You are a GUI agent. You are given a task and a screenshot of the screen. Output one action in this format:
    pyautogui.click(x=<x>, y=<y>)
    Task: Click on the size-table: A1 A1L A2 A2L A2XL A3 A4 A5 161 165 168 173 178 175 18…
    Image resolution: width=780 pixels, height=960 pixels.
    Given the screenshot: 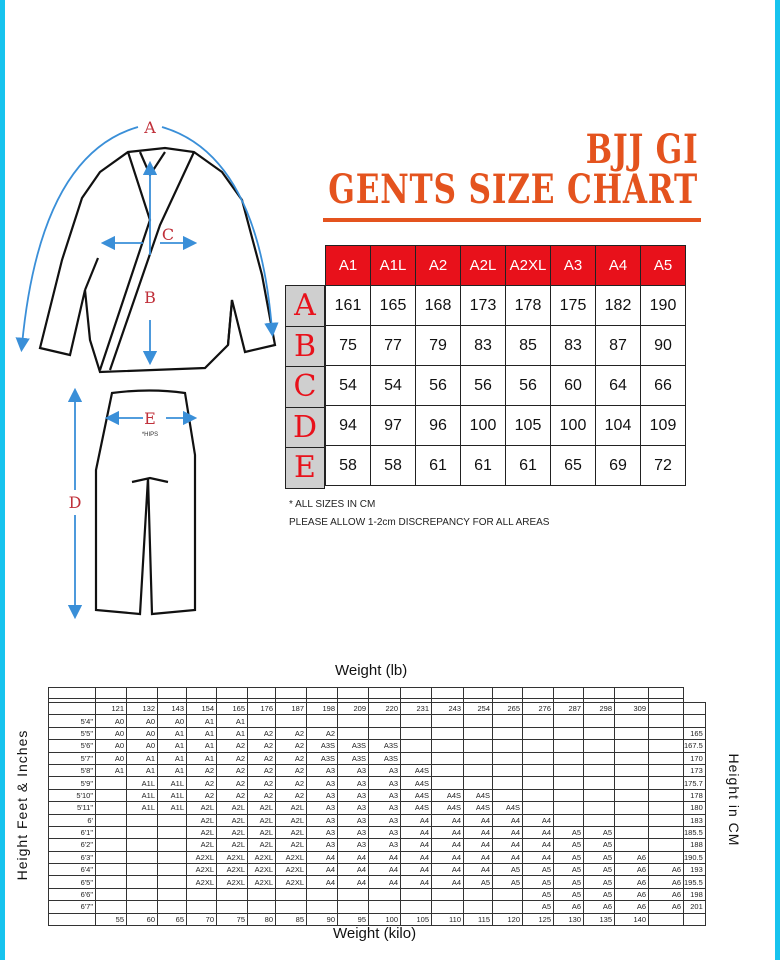 What is the action you would take?
    pyautogui.click(x=505, y=365)
    